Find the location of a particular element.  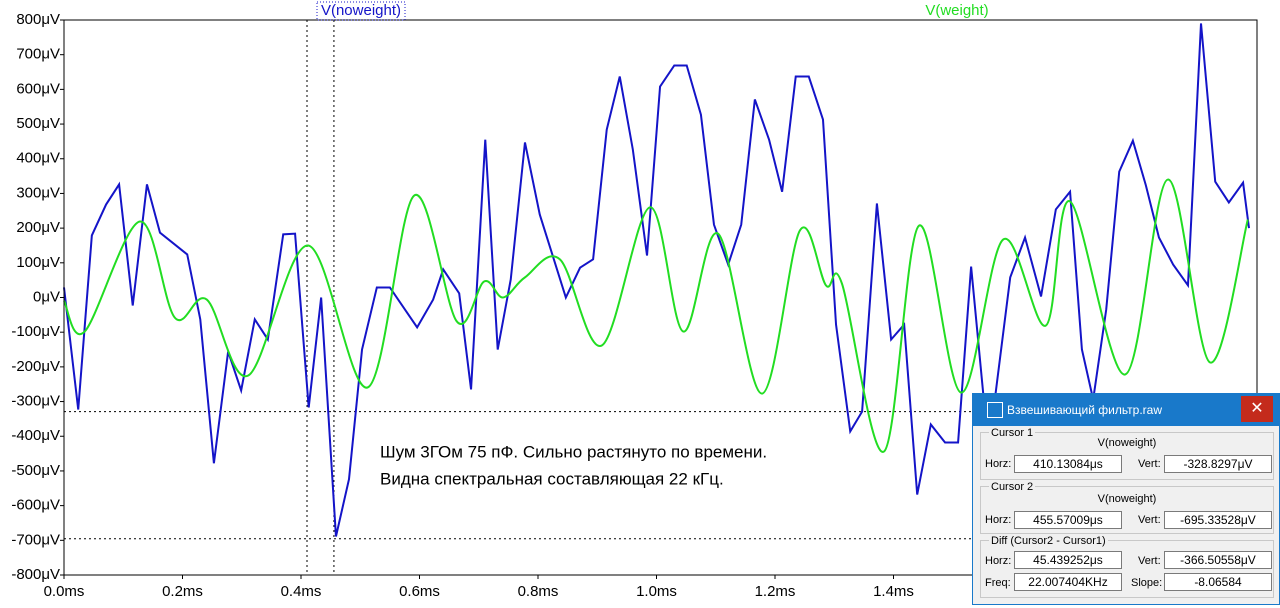

value-box: -8.06584 is located at coordinates (1218, 582).